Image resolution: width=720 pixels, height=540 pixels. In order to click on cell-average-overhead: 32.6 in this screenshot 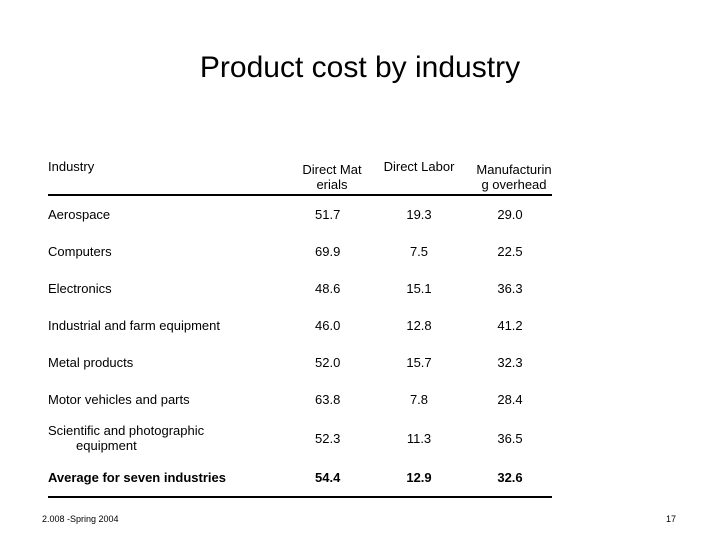, I will do `click(510, 477)`.